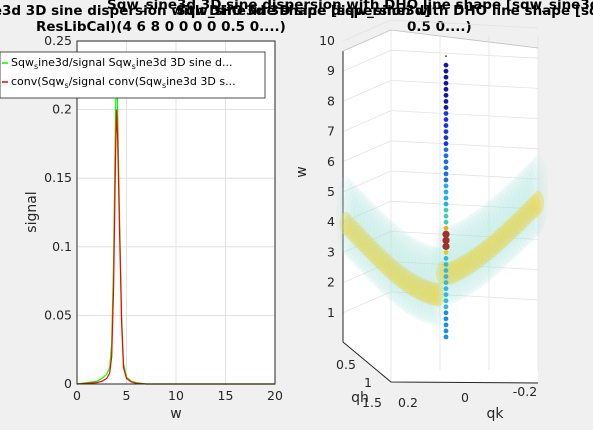 The width and height of the screenshot is (593, 430). What do you see at coordinates (58, 177) in the screenshot?
I see `y-tick-label: 0.15` at bounding box center [58, 177].